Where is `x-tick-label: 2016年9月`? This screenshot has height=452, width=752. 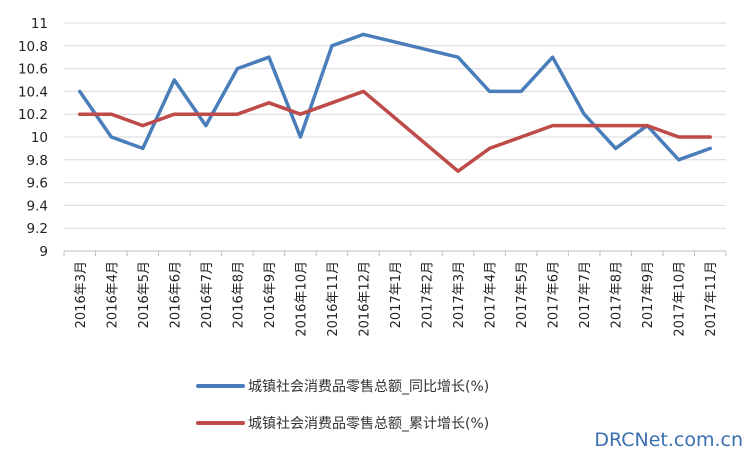
x-tick-label: 2016年9月 is located at coordinates (270, 294).